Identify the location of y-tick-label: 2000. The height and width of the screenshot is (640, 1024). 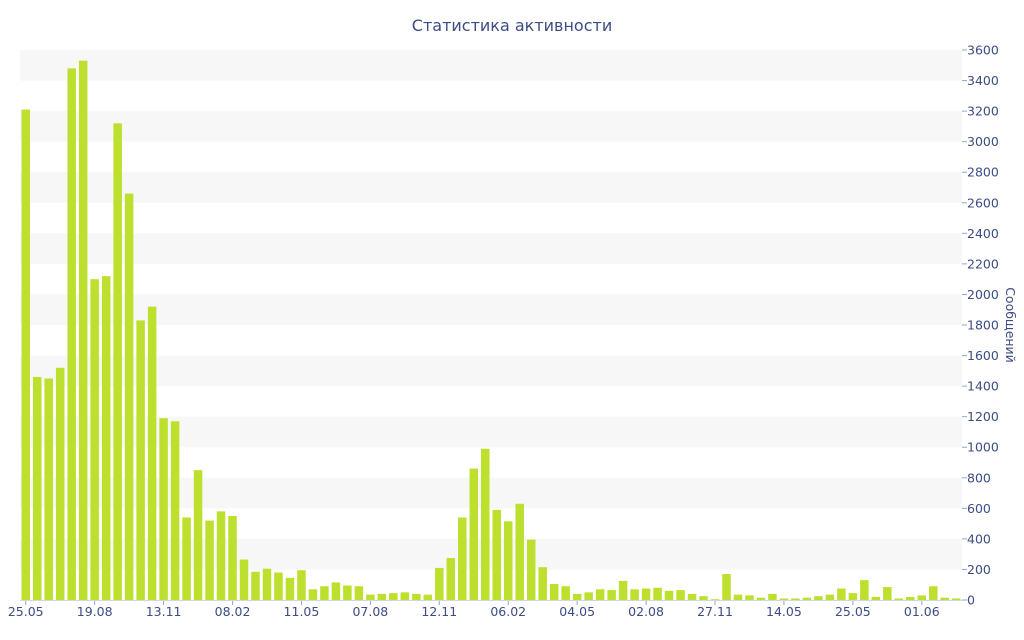
(983, 294).